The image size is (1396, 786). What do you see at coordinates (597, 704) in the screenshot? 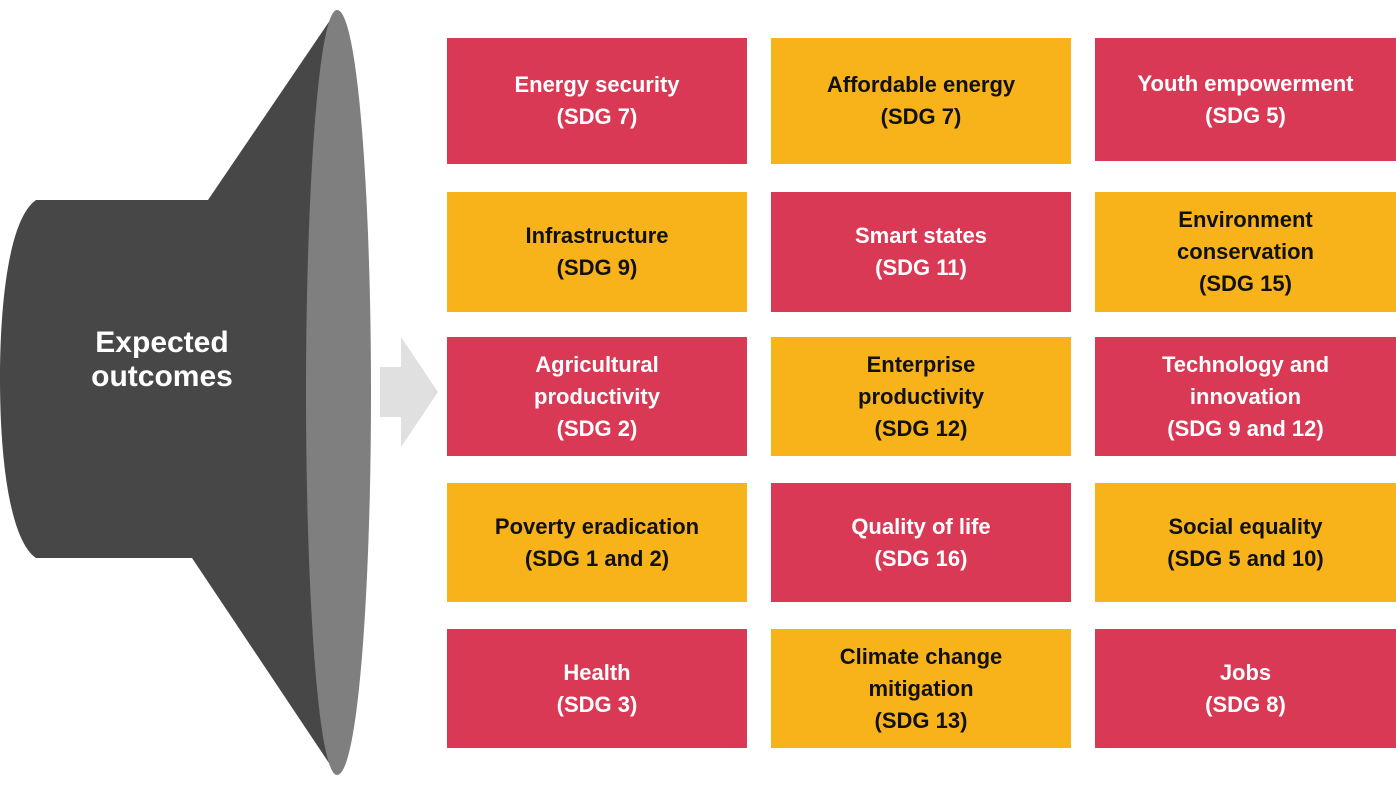
I see `outcome-sdg-label: (SDG 3)` at bounding box center [597, 704].